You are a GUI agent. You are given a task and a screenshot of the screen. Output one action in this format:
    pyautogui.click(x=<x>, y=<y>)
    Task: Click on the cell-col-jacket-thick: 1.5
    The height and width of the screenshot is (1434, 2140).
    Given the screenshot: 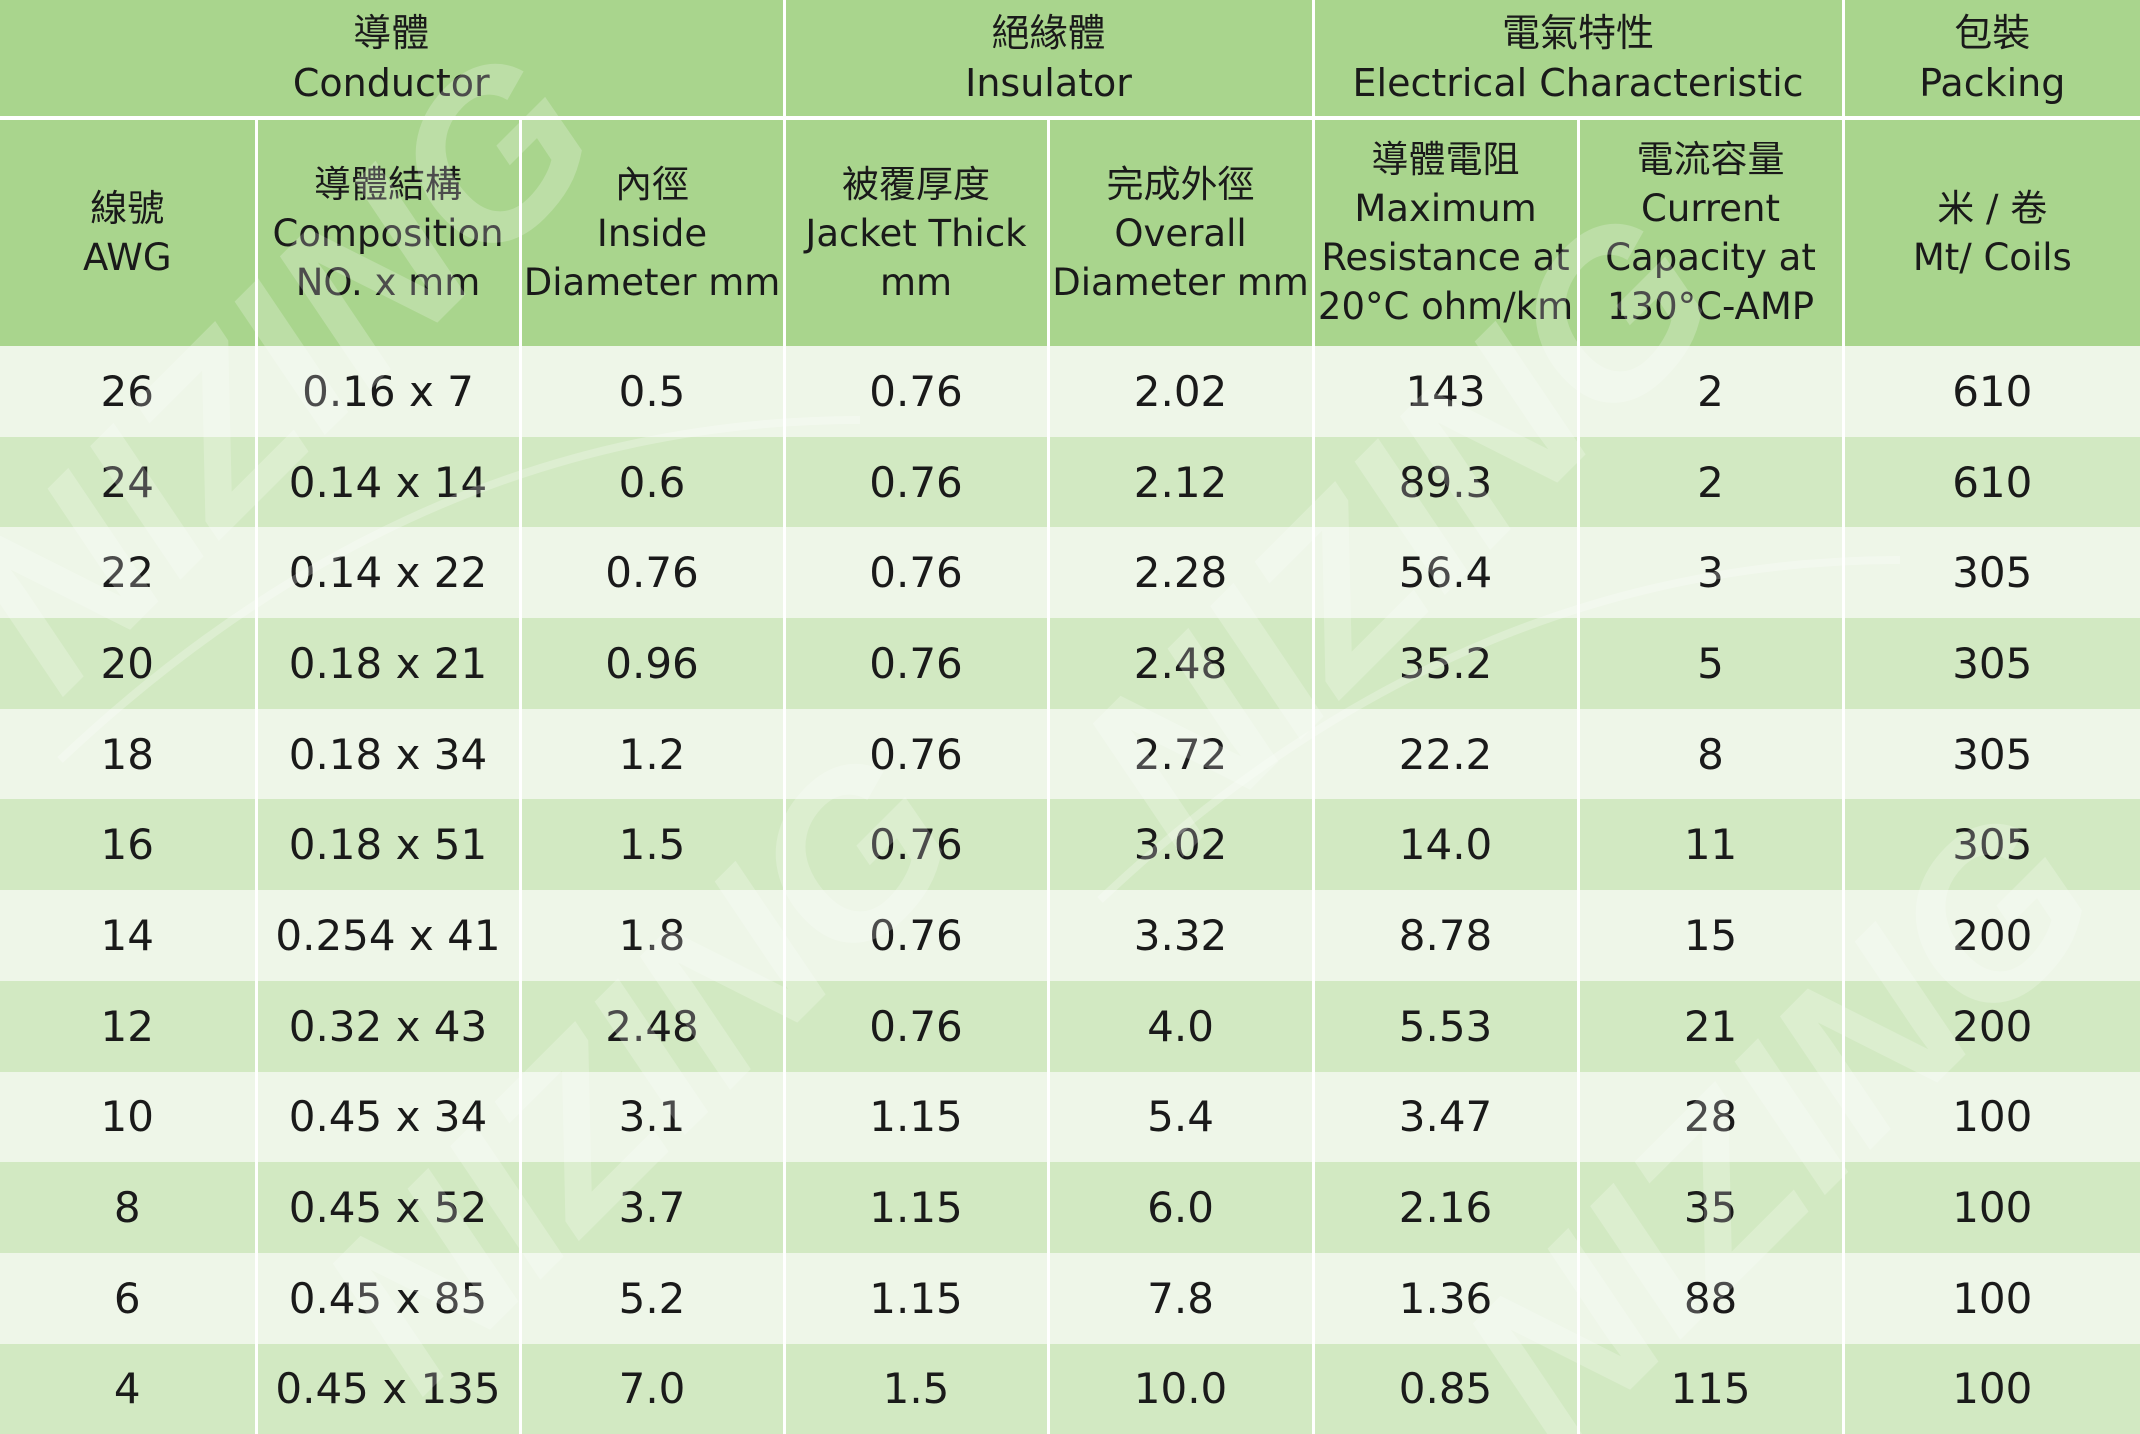 What is the action you would take?
    pyautogui.click(x=917, y=1388)
    